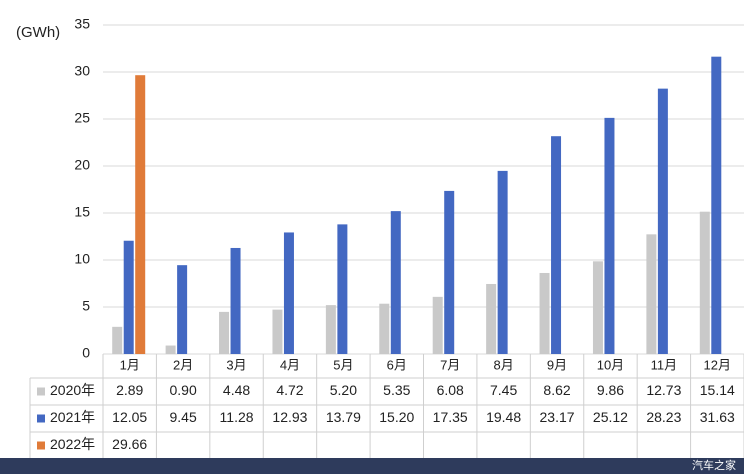  I want to click on table-value: 6.08, so click(450, 390).